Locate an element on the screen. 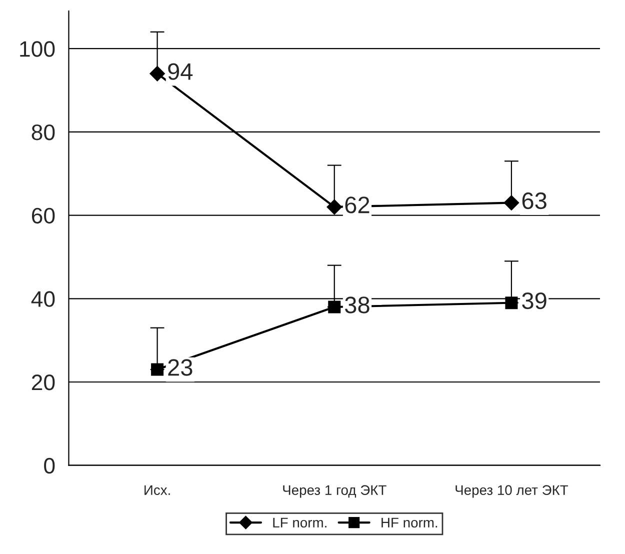 The image size is (625, 554). x-tick-label: Через 10 лет ЭКТ is located at coordinates (512, 491).